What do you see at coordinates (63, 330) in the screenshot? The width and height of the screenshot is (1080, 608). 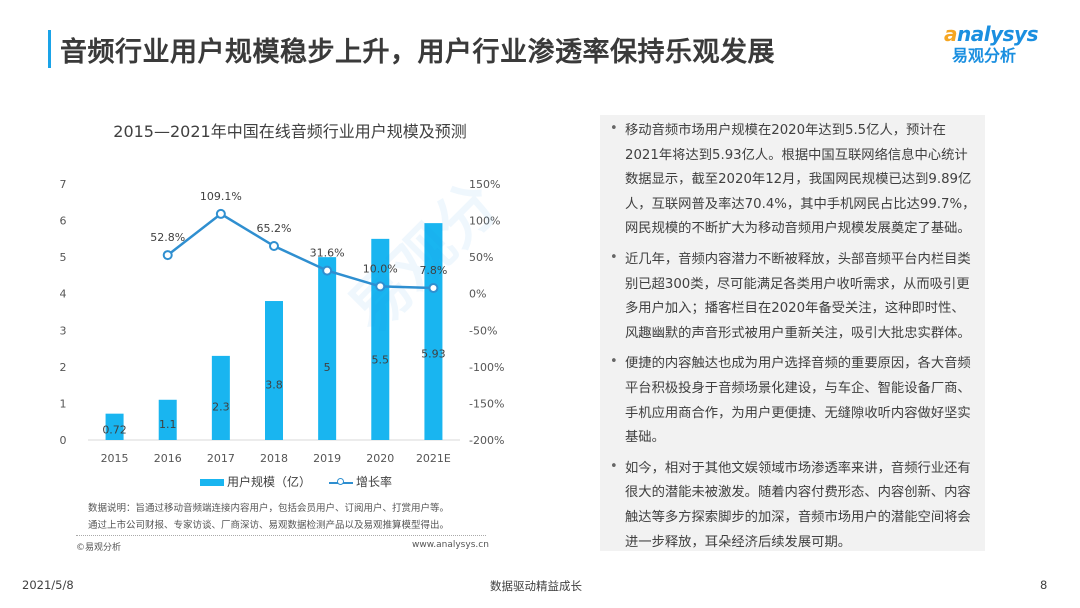 I see `left-tick-label: 3` at bounding box center [63, 330].